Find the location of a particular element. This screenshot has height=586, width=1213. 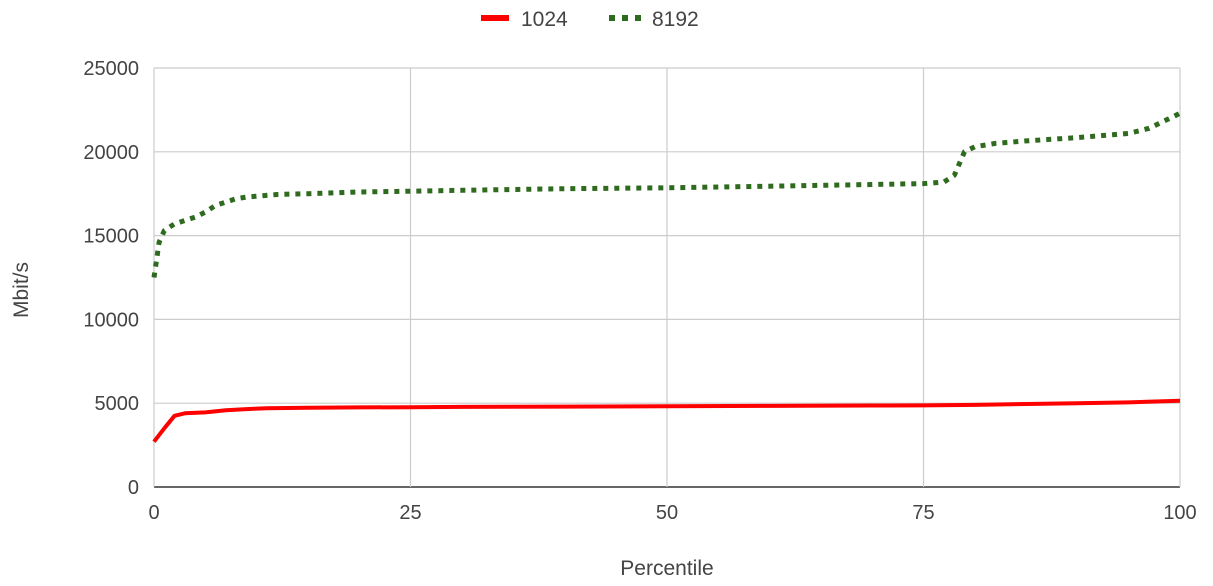

x-tick-label-100: 100 is located at coordinates (1179, 513).